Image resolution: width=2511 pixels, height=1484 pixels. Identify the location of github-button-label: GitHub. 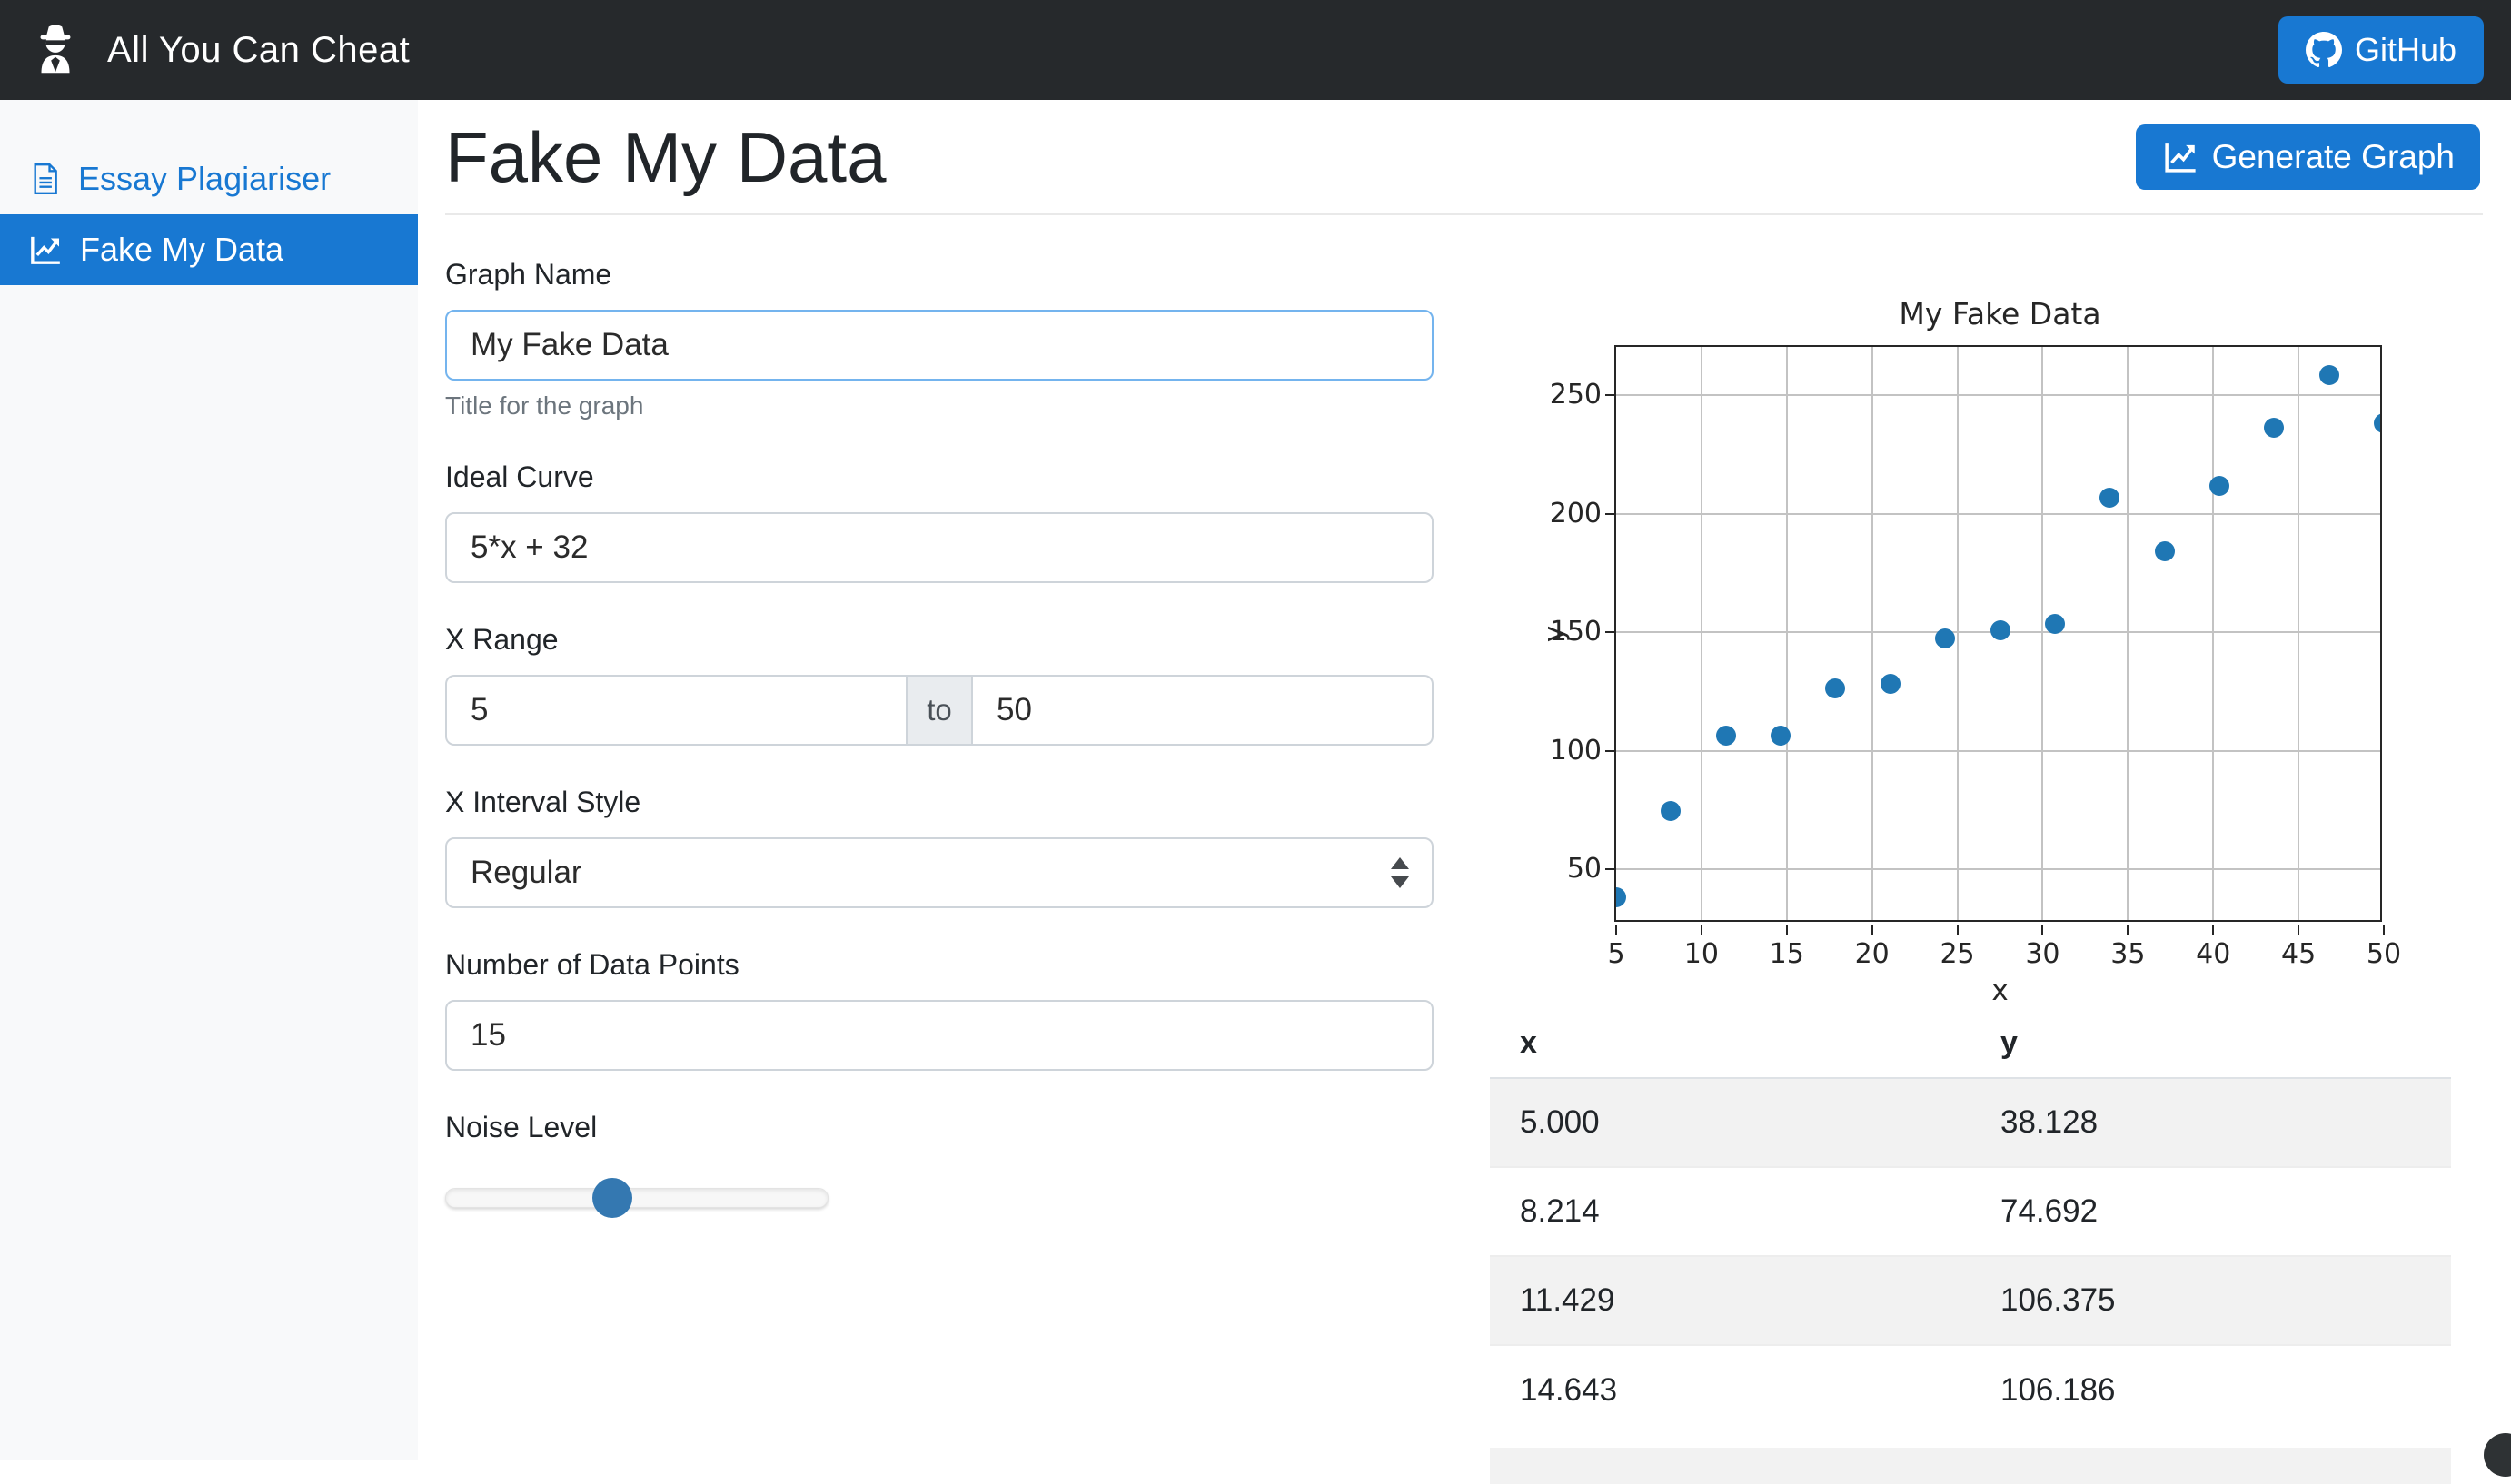
(2405, 50).